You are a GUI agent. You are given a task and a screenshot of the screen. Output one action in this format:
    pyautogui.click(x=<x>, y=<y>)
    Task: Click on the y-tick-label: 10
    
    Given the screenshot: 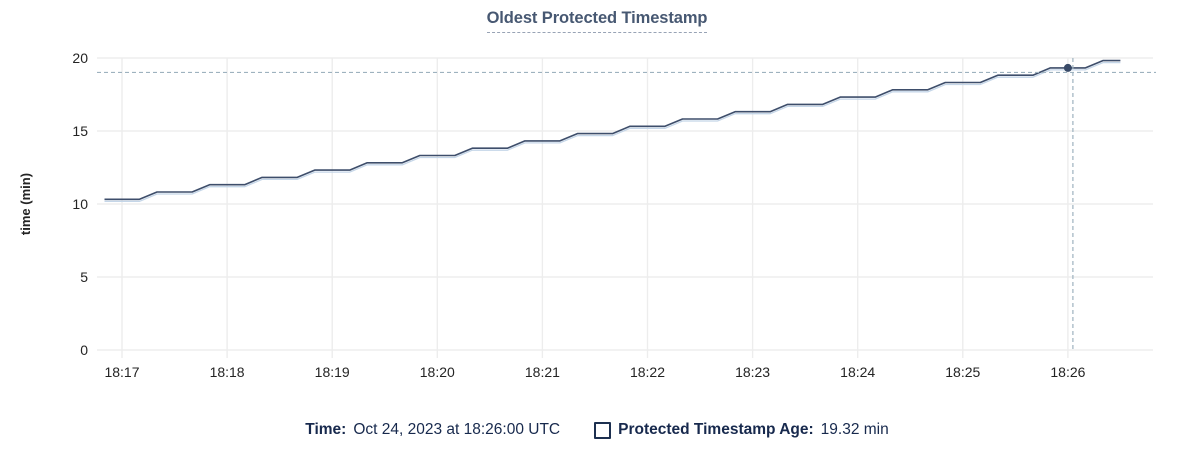 What is the action you would take?
    pyautogui.click(x=80, y=204)
    